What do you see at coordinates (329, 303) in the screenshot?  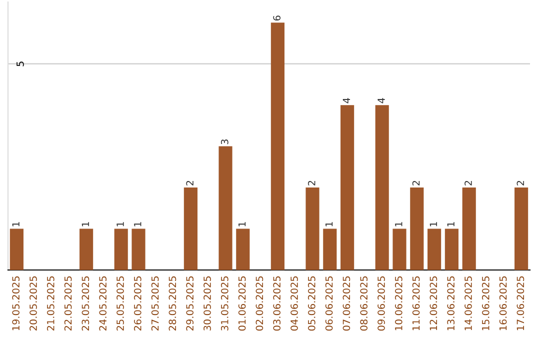 I see `x-tick-label: 06.06.2025` at bounding box center [329, 303].